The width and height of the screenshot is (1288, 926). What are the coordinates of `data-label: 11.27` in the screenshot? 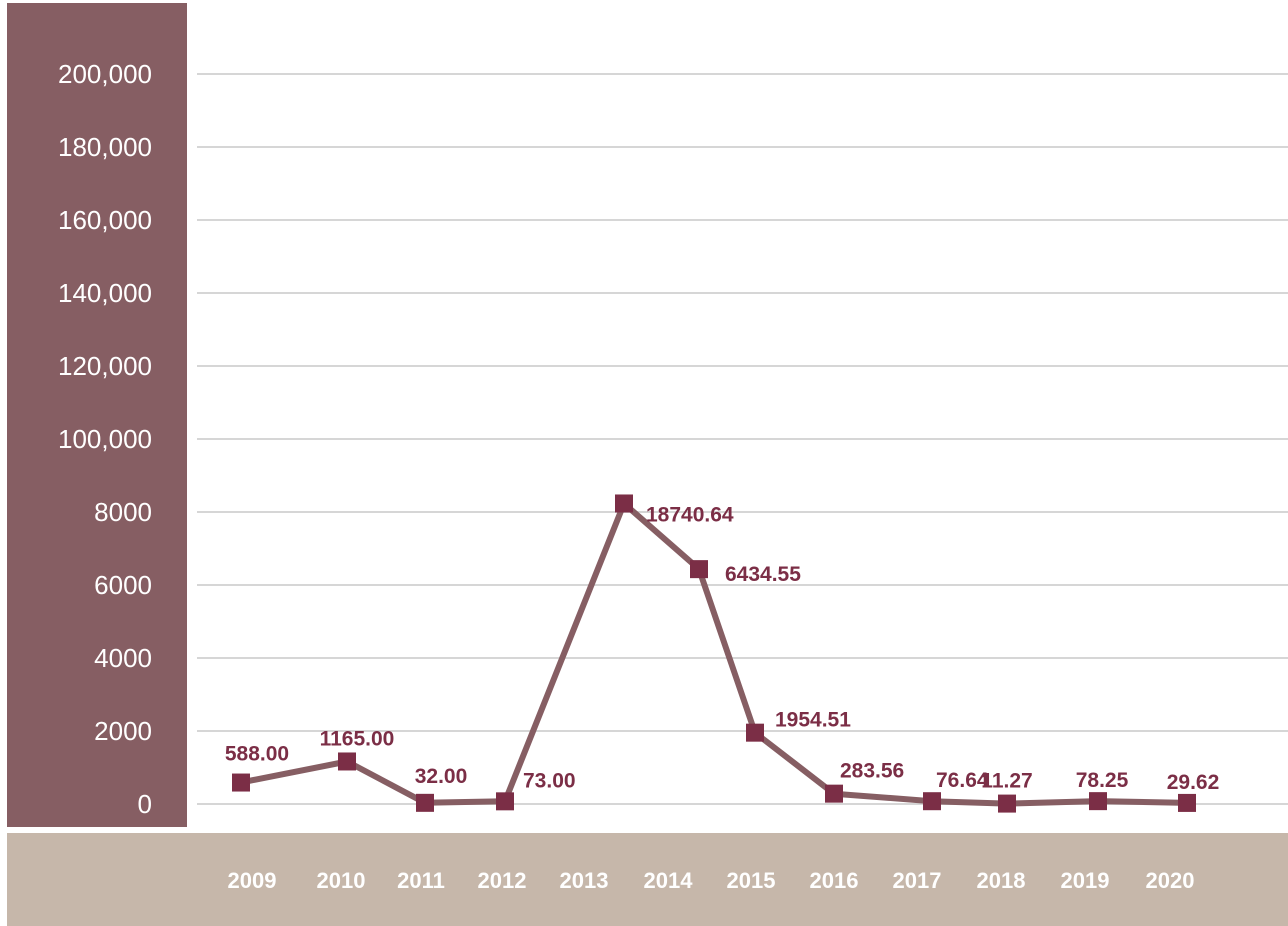 It's located at (1006, 781).